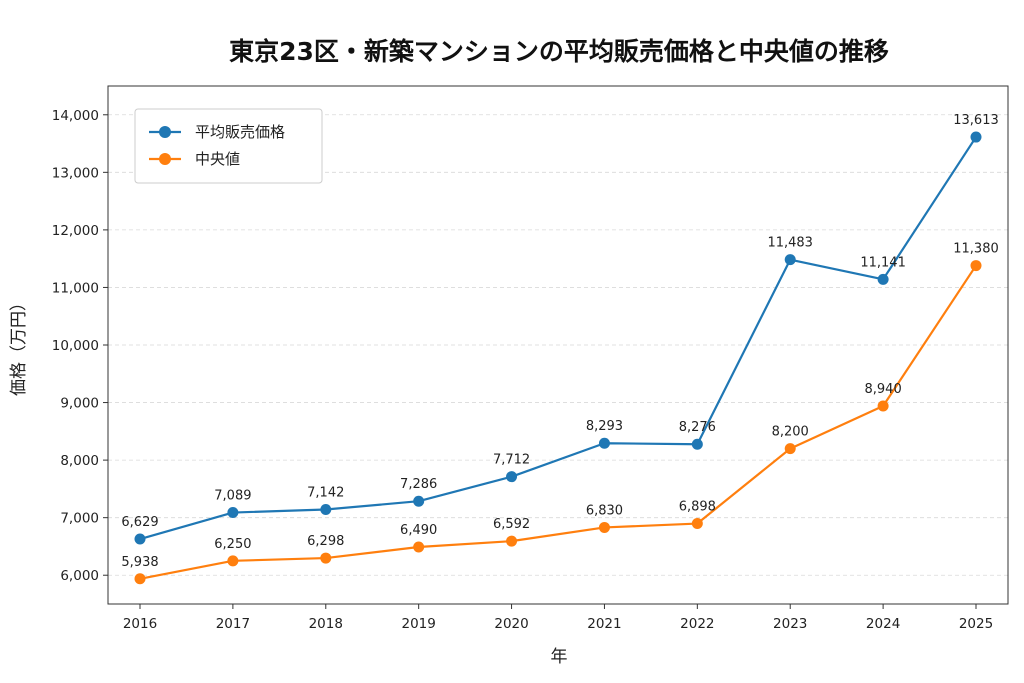 This screenshot has height=683, width=1024. What do you see at coordinates (559, 51) in the screenshot?
I see `chart-title: 東京23区・新築マンションの平均販売価格と中央値の推移` at bounding box center [559, 51].